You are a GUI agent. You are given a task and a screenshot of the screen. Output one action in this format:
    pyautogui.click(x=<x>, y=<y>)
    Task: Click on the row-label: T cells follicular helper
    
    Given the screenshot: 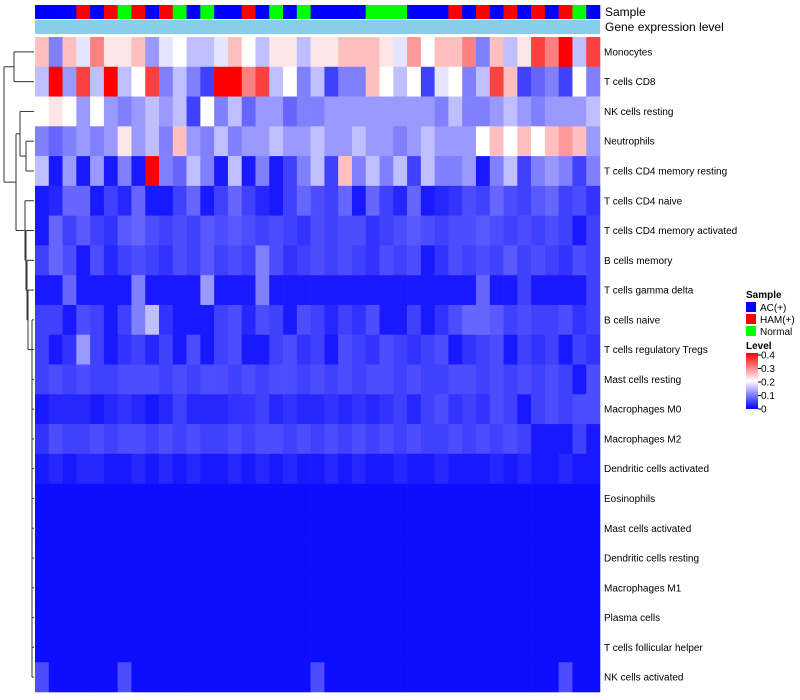 What is the action you would take?
    pyautogui.click(x=653, y=648)
    